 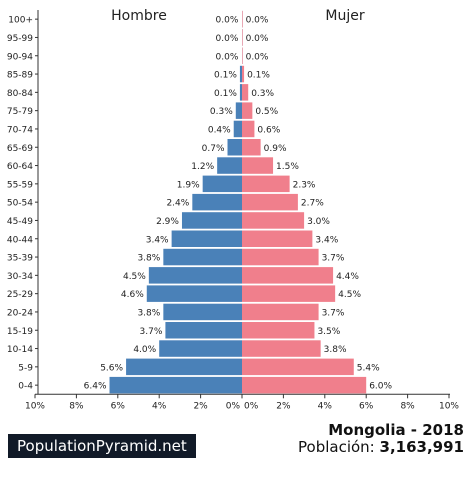 I want to click on male-value-label: 1.2%, so click(x=202, y=167).